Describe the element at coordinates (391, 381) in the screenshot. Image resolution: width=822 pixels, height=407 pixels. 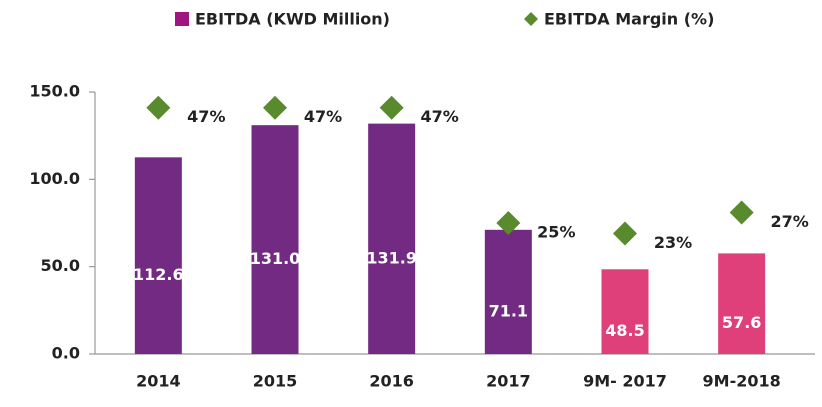
I see `x-tick-label: 2016` at that location.